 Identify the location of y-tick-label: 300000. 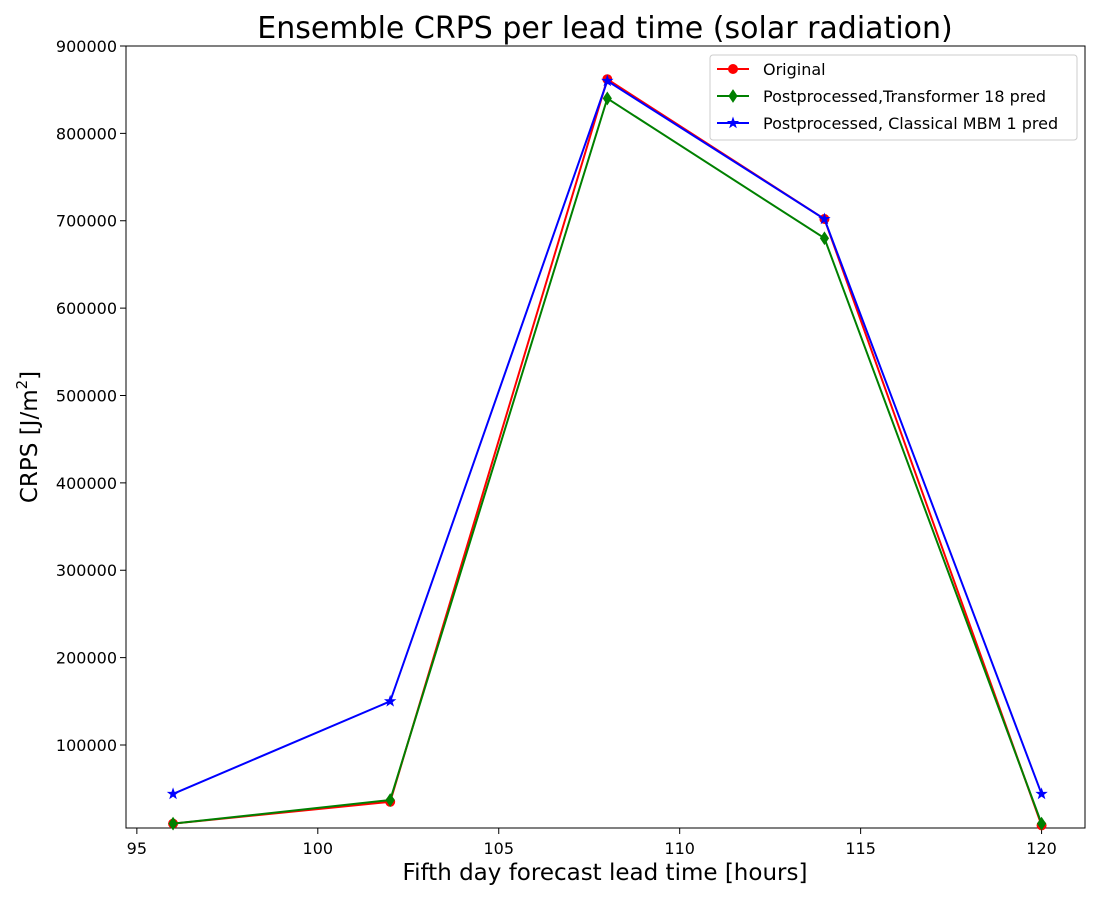
(86, 570).